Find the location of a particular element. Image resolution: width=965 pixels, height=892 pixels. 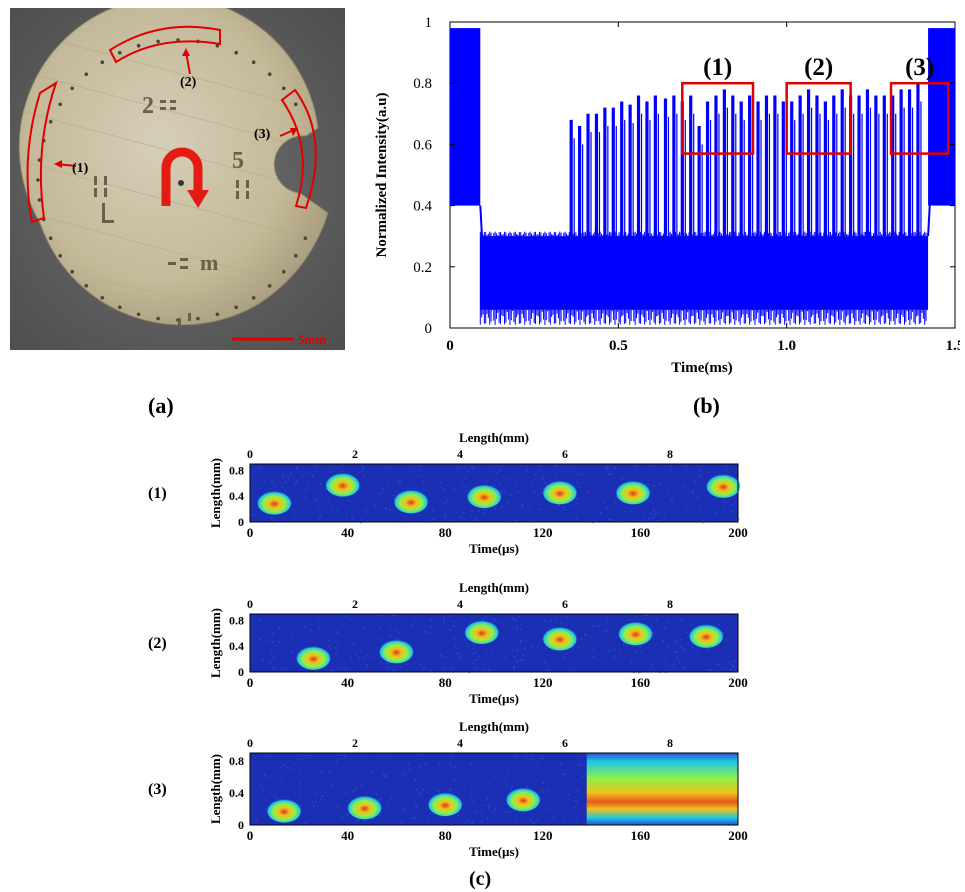

x-tick-label: 0 is located at coordinates (250, 532).